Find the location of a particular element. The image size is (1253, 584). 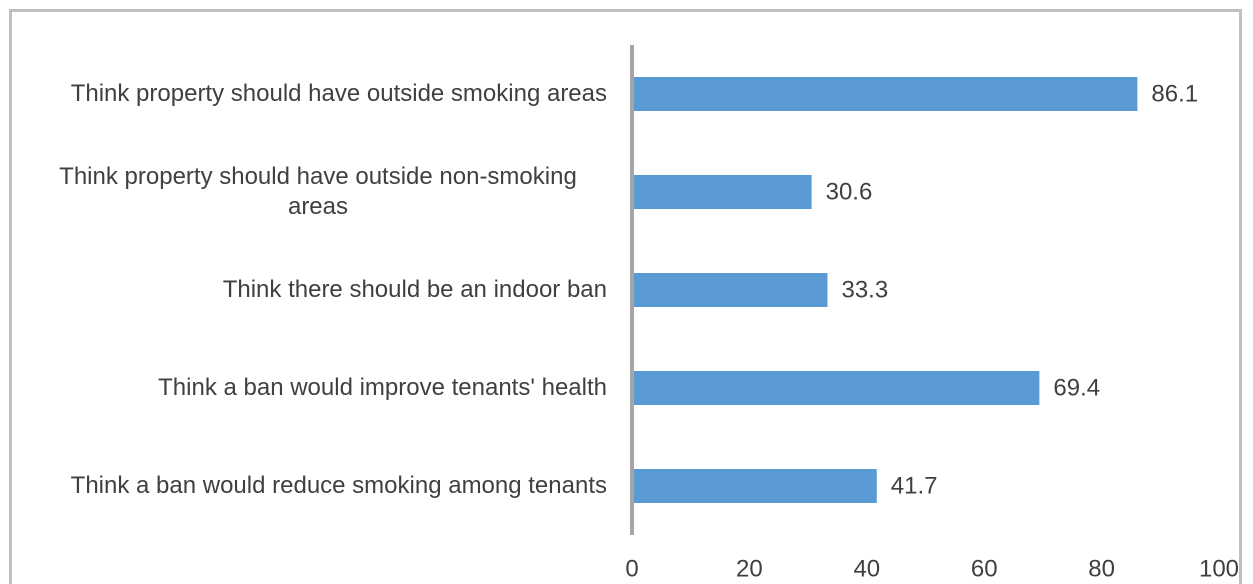

data-label: 33.3 is located at coordinates (864, 289).